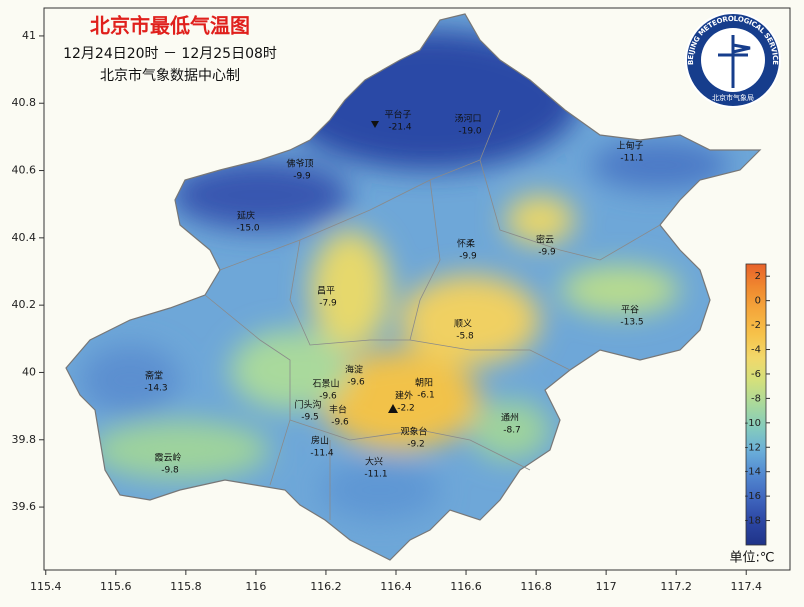 The width and height of the screenshot is (804, 607). I want to click on colorbar-tick-label: -8, so click(756, 398).